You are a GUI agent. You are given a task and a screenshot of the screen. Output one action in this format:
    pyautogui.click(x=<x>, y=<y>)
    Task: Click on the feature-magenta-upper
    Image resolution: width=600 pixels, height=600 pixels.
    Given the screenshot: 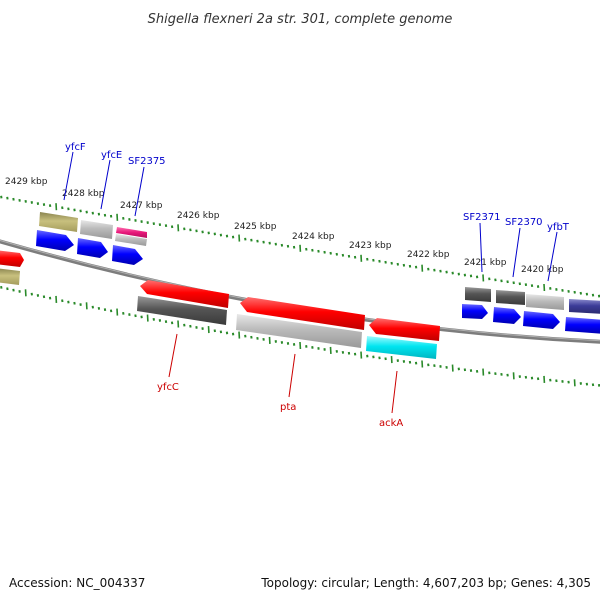 What is the action you would take?
    pyautogui.click(x=131, y=232)
    